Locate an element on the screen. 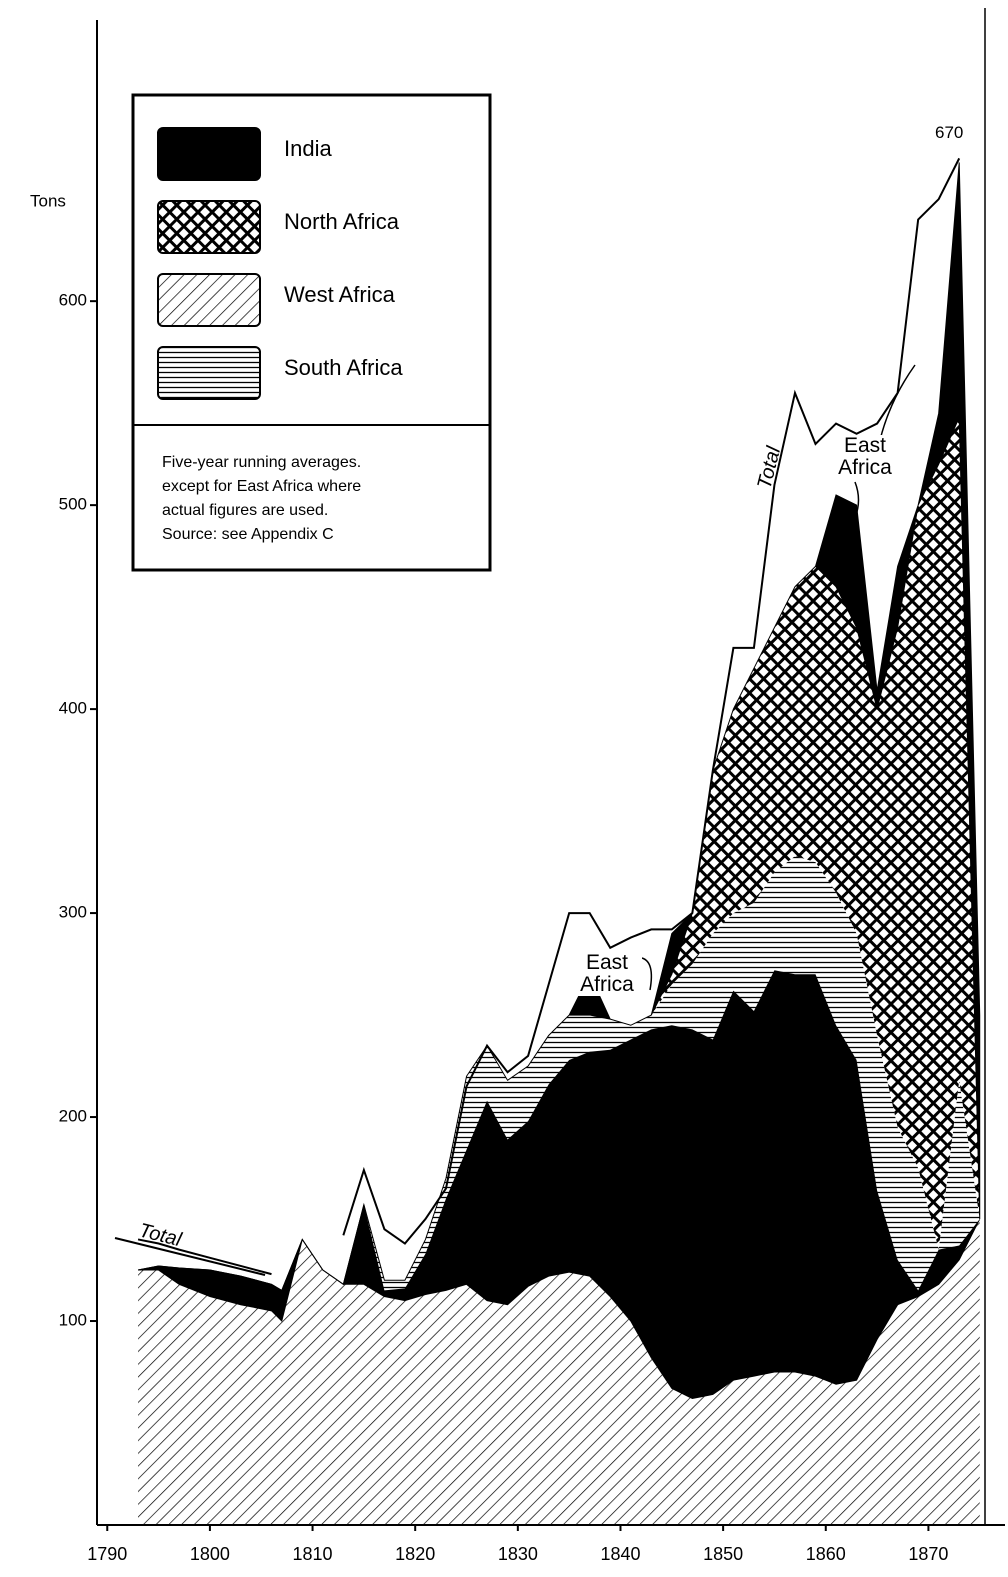 The height and width of the screenshot is (1577, 1008). y-tick-label: 400 is located at coordinates (73, 708).